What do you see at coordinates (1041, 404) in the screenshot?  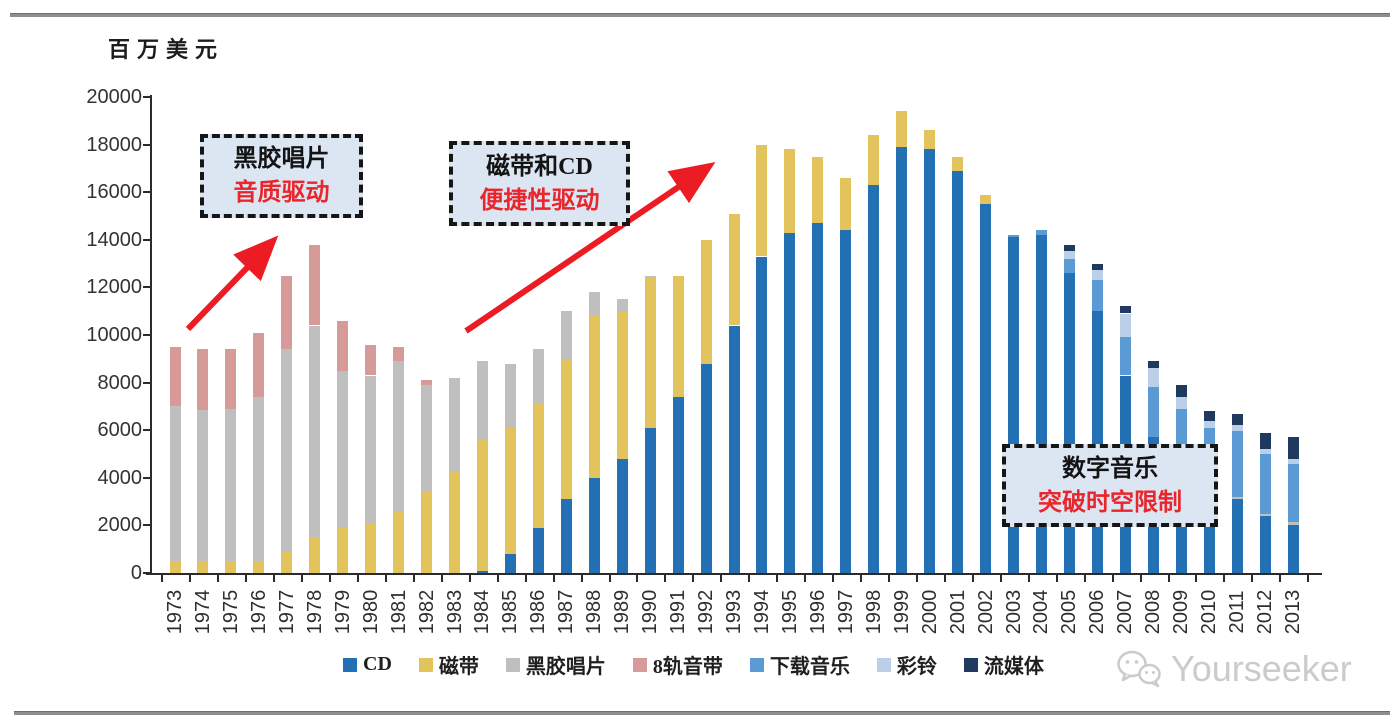 I see `bar-segment-2004` at bounding box center [1041, 404].